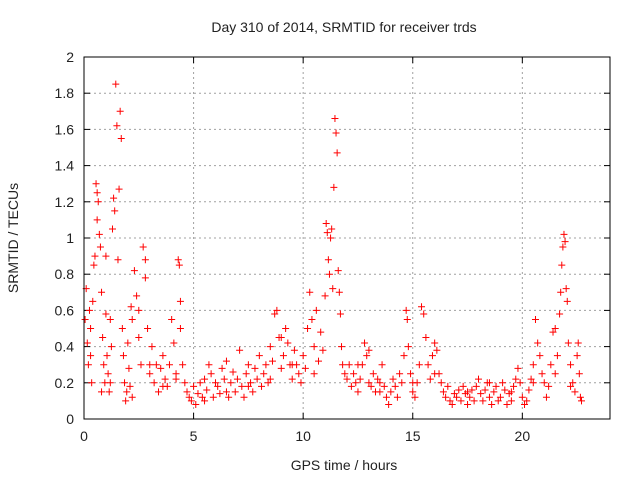 The height and width of the screenshot is (480, 640). I want to click on x-tick-label: 15, so click(413, 436).